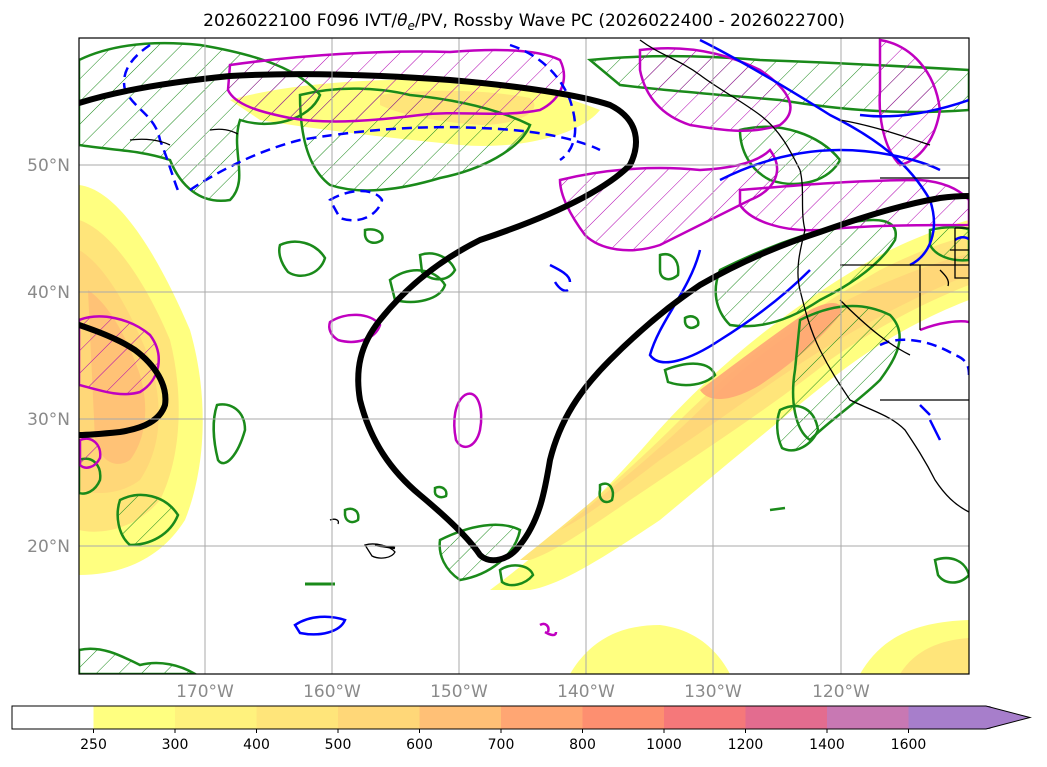 The width and height of the screenshot is (1047, 767). What do you see at coordinates (827, 745) in the screenshot?
I see `colorbar-tick-label: 1400` at bounding box center [827, 745].